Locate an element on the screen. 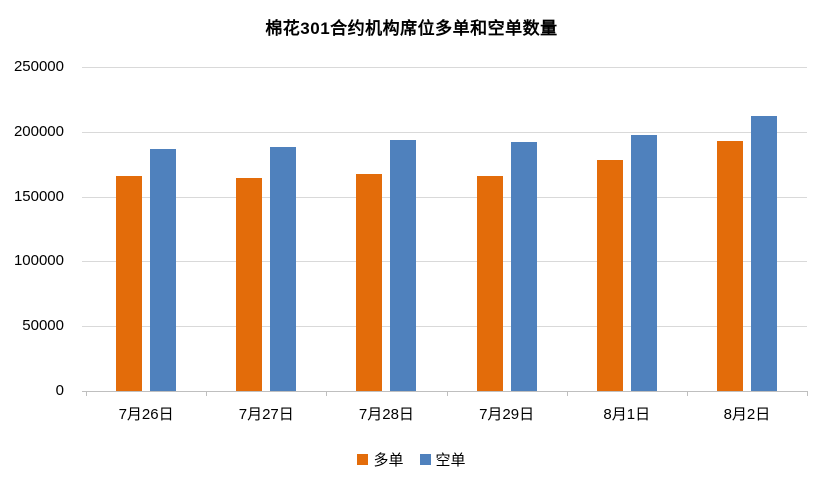 This screenshot has height=484, width=823. bar-空单-7月26日 is located at coordinates (163, 269).